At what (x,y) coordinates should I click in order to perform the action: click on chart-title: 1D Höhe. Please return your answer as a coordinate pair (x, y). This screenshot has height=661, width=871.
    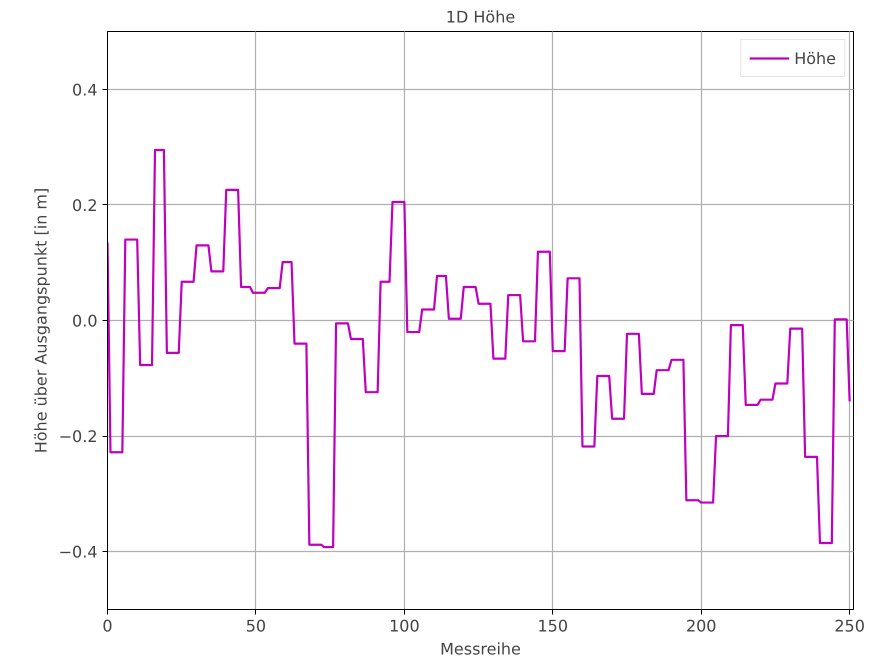
    Looking at the image, I should click on (481, 17).